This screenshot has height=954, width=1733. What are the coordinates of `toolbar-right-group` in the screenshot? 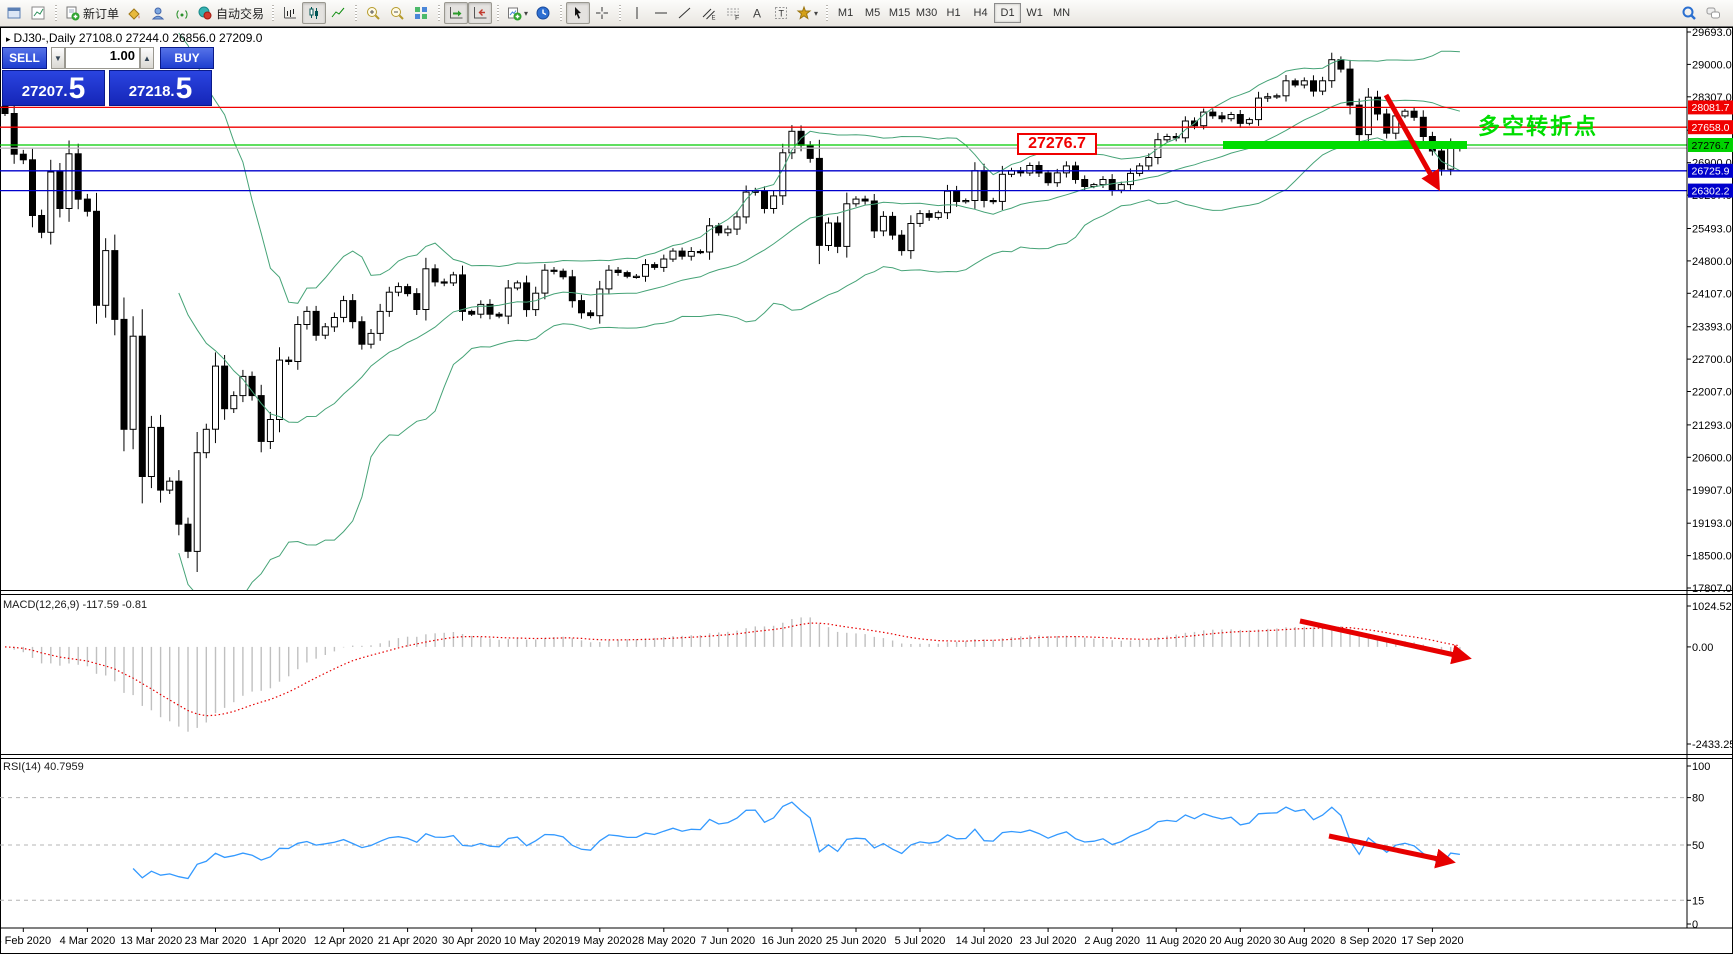 It's located at (1704, 13).